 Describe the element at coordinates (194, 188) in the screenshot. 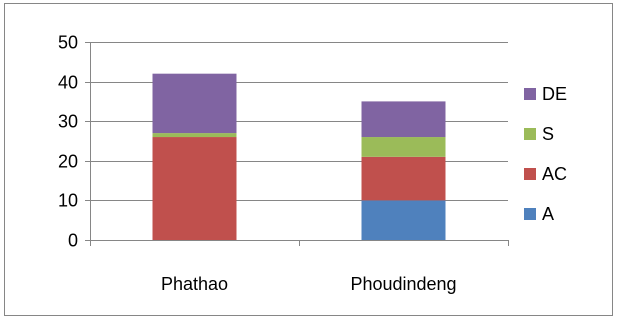

I see `bar-ac-phathao` at that location.